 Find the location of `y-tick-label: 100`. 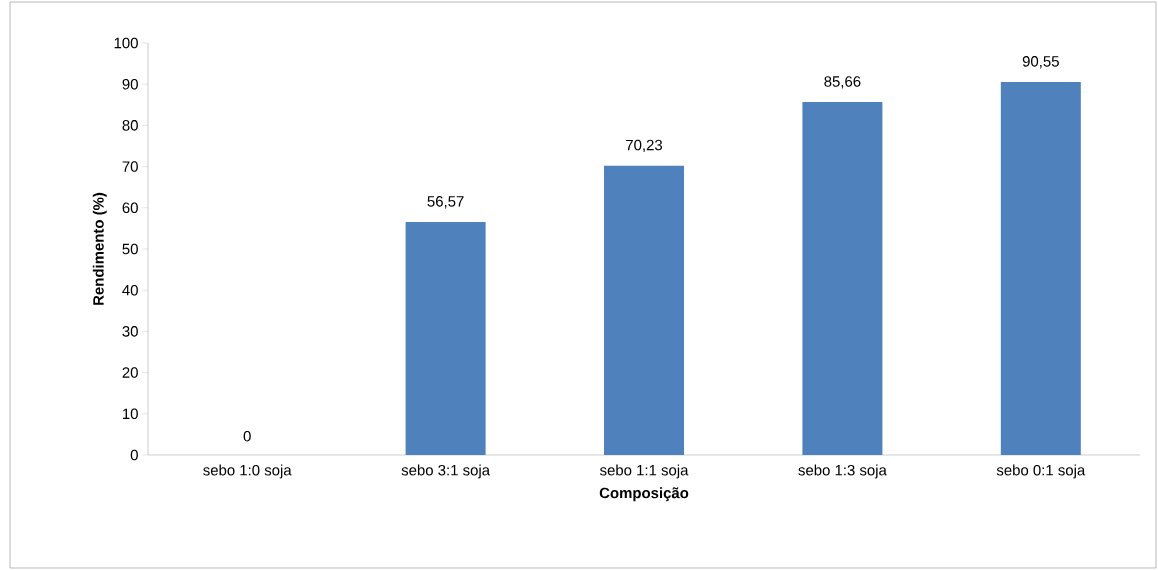

y-tick-label: 100 is located at coordinates (126, 43).